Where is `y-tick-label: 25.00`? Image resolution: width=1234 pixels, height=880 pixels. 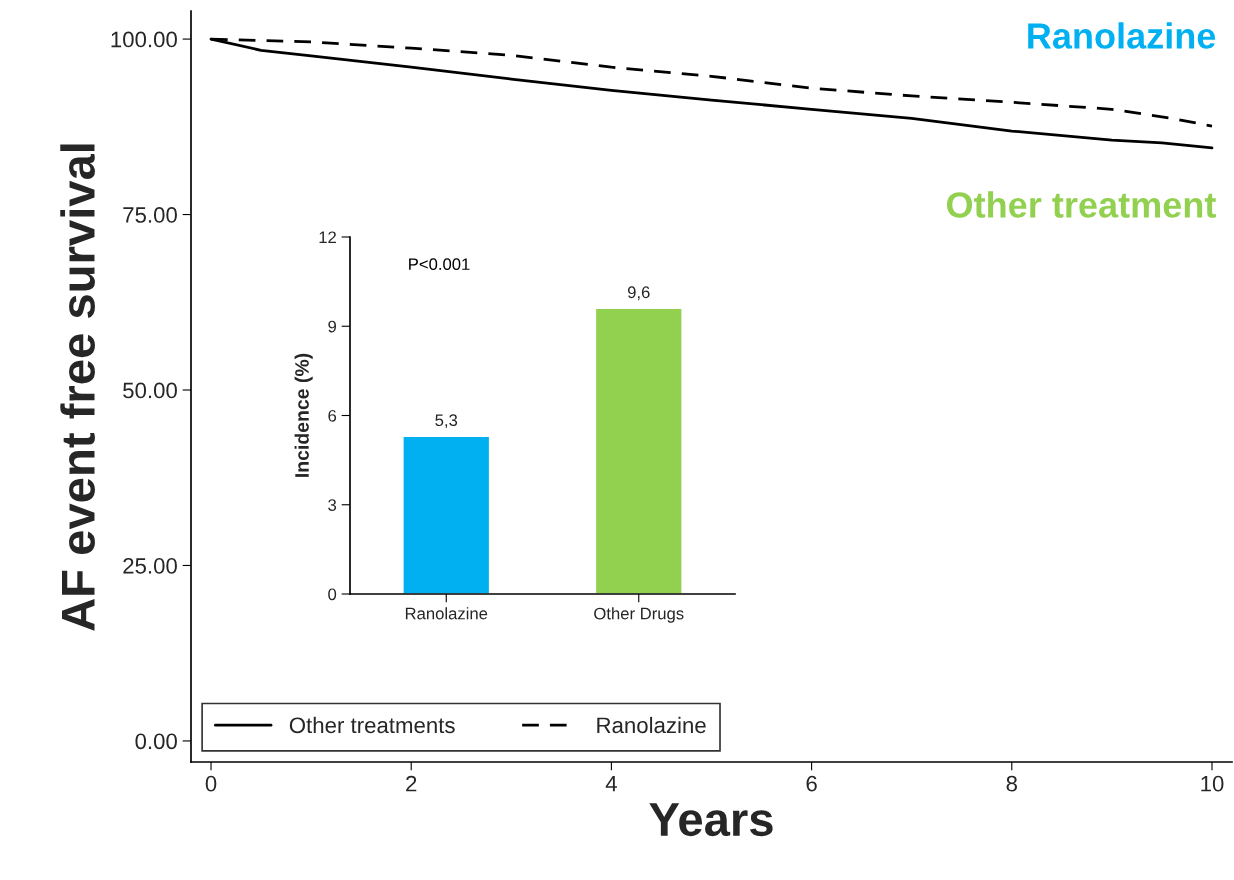
y-tick-label: 25.00 is located at coordinates (150, 566).